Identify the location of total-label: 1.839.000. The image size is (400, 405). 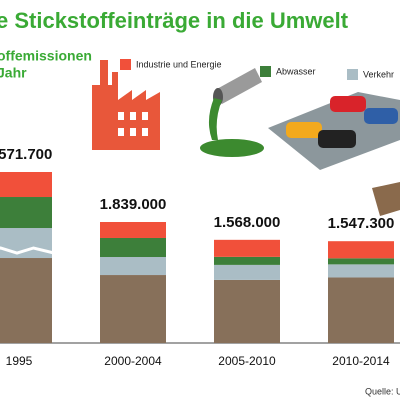
(133, 204).